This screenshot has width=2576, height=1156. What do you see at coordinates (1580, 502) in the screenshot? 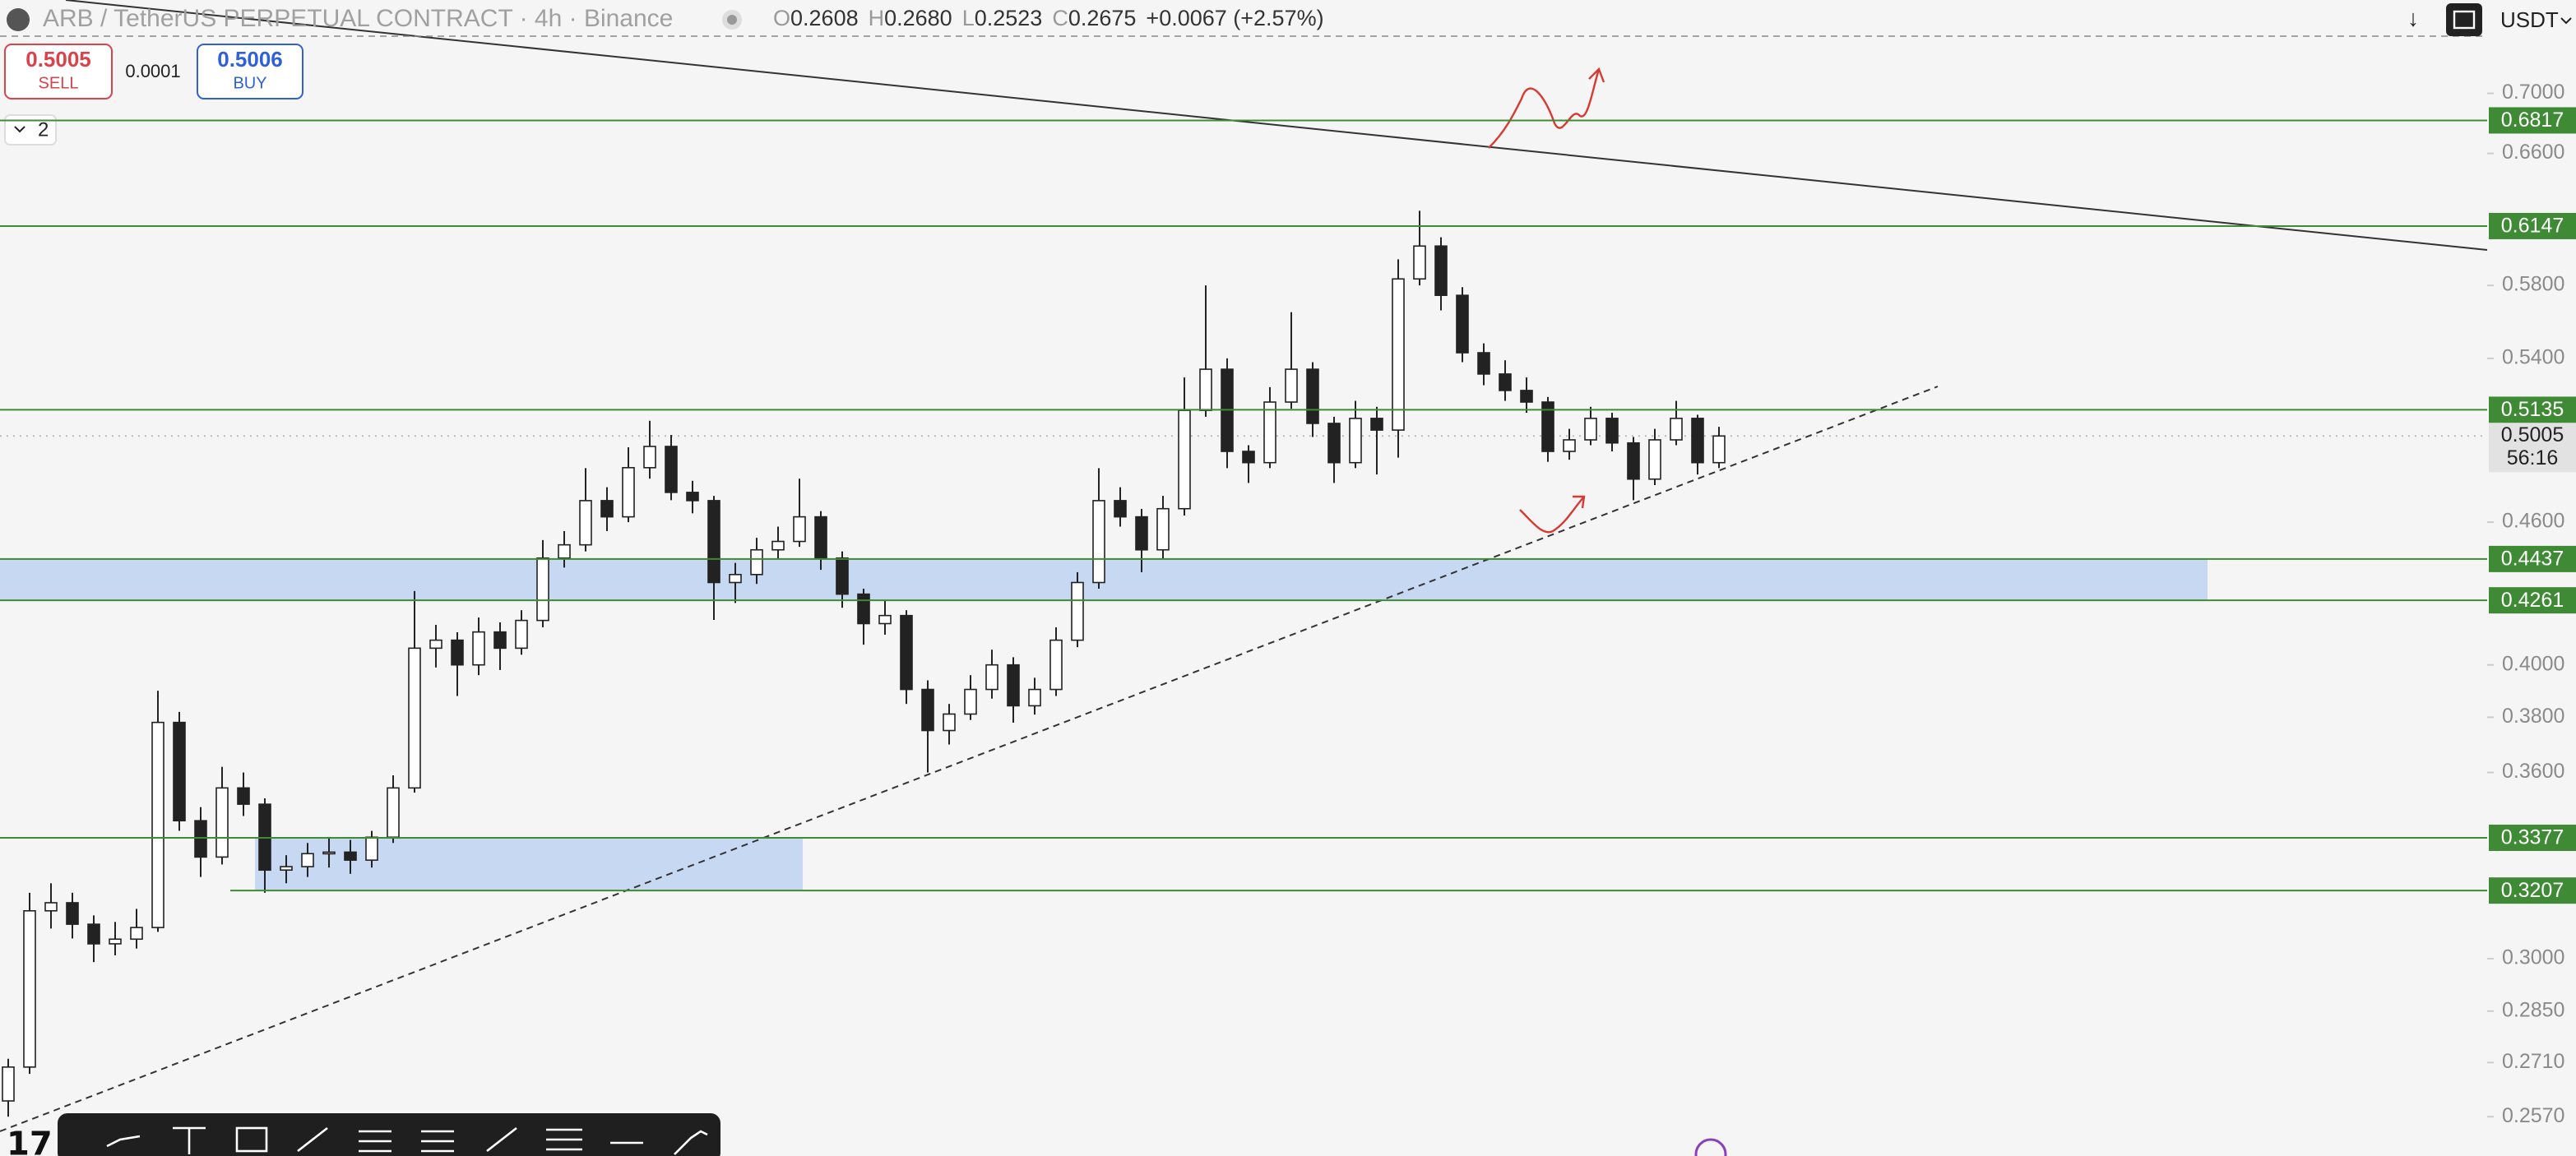
I see `drawing-arrow-head` at bounding box center [1580, 502].